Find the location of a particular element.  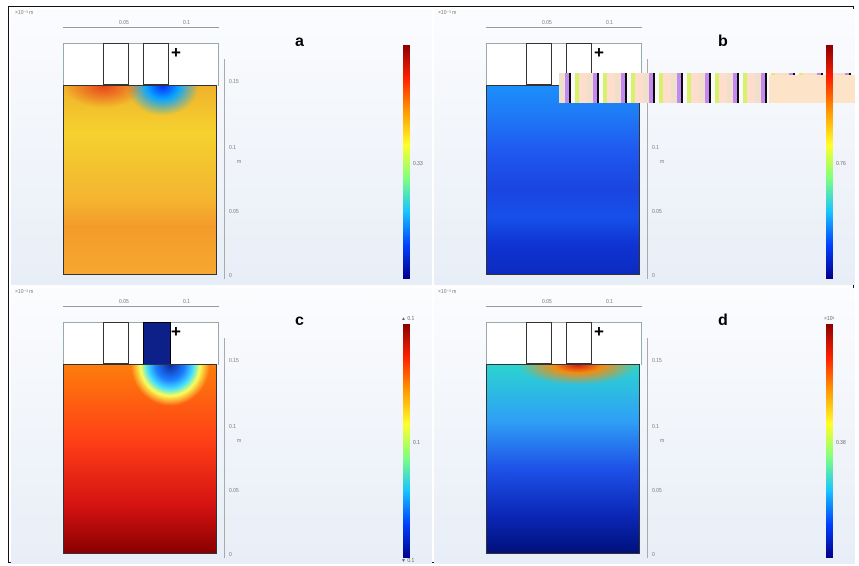

panel-letter: a is located at coordinates (299, 41).